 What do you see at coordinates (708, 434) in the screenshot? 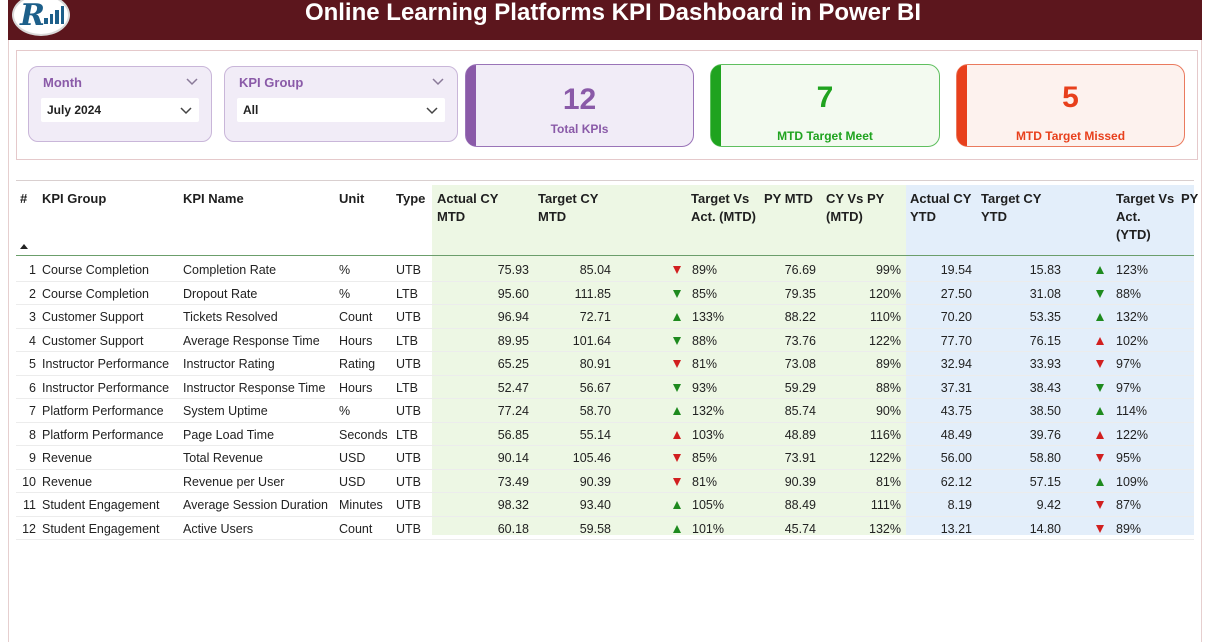
I see `cell-tva-mtd: 103%` at bounding box center [708, 434].